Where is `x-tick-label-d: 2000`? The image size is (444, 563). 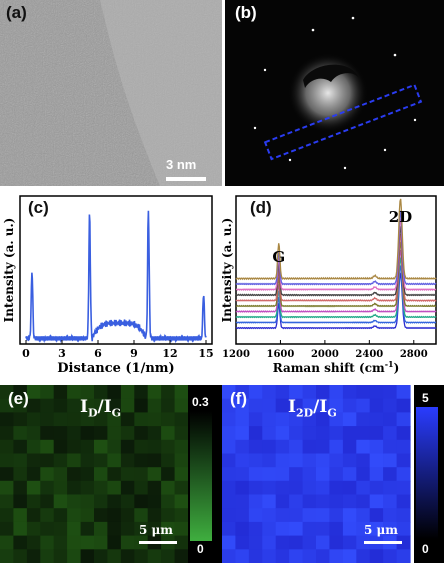
x-tick-label-d: 2000 is located at coordinates (325, 354).